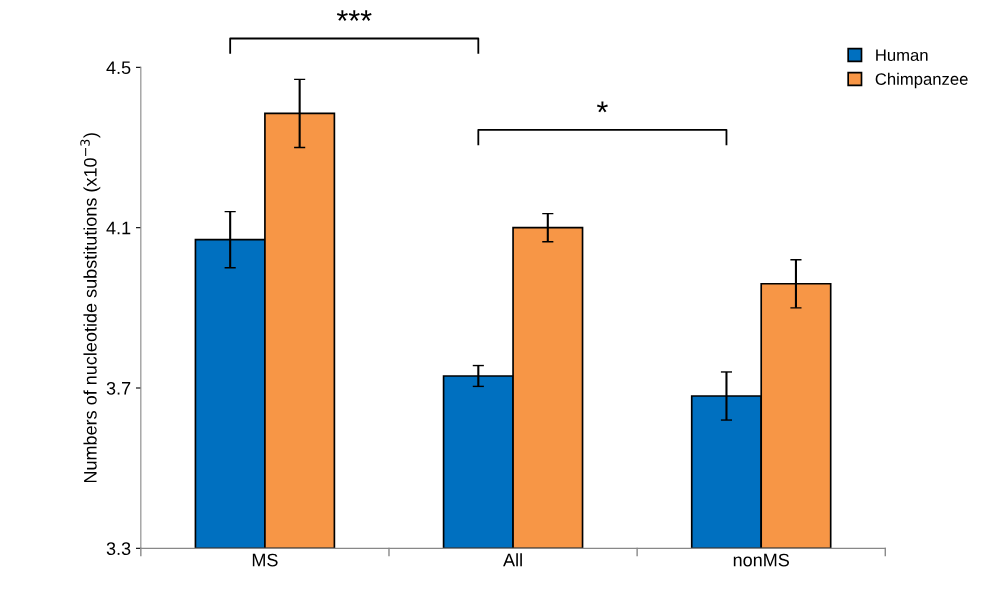  Describe the element at coordinates (265, 560) in the screenshot. I see `x-tick-label: MS` at that location.